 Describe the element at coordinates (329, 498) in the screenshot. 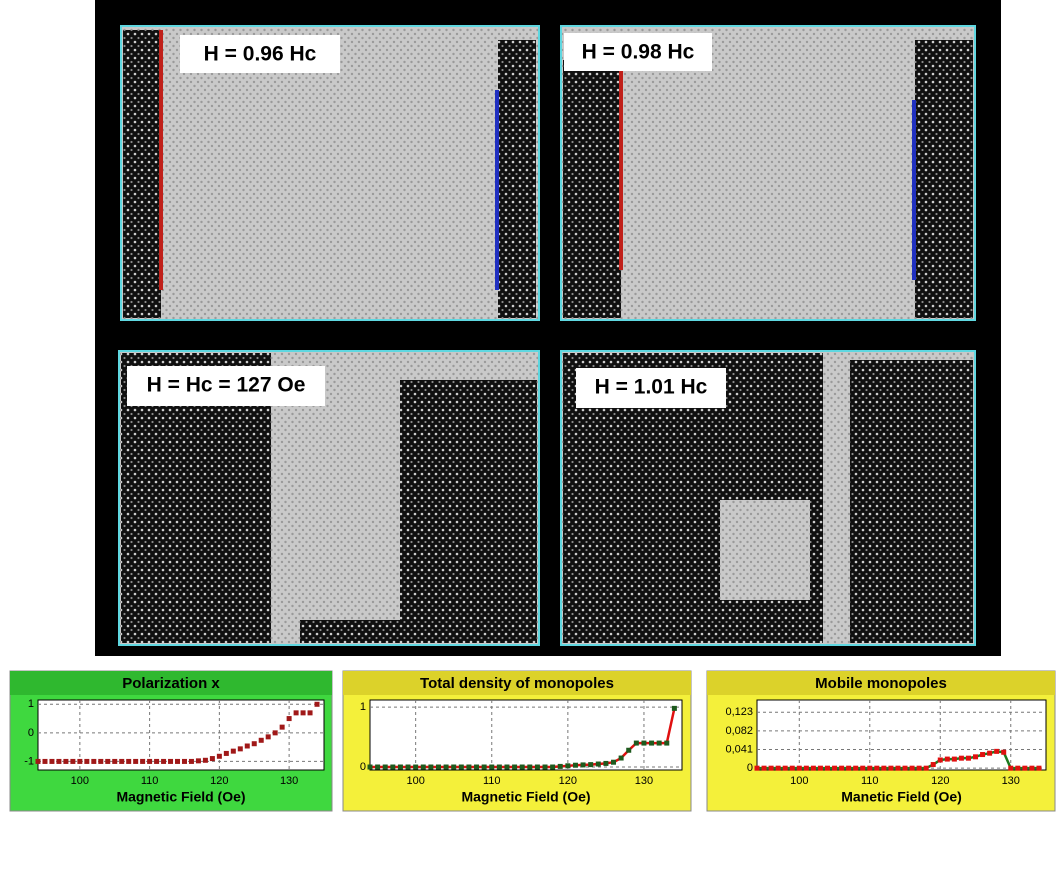

I see `sim-panel: H = Hc = 127 Oe` at that location.